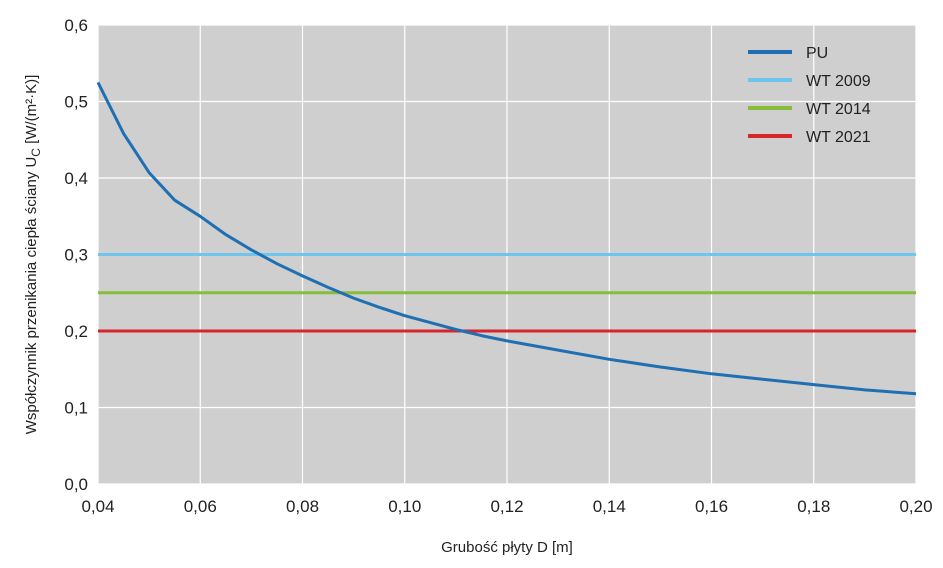 This screenshot has width=943, height=568. Describe the element at coordinates (76, 25) in the screenshot. I see `y-tick-label: 0,6` at that location.